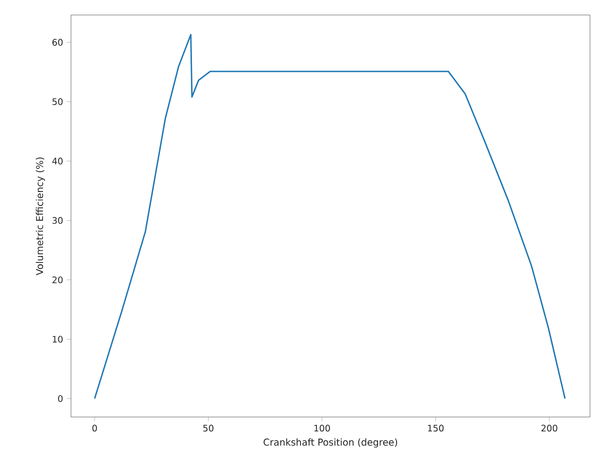 Image resolution: width=599 pixels, height=462 pixels. I want to click on y-tick-label: 60, so click(57, 42).